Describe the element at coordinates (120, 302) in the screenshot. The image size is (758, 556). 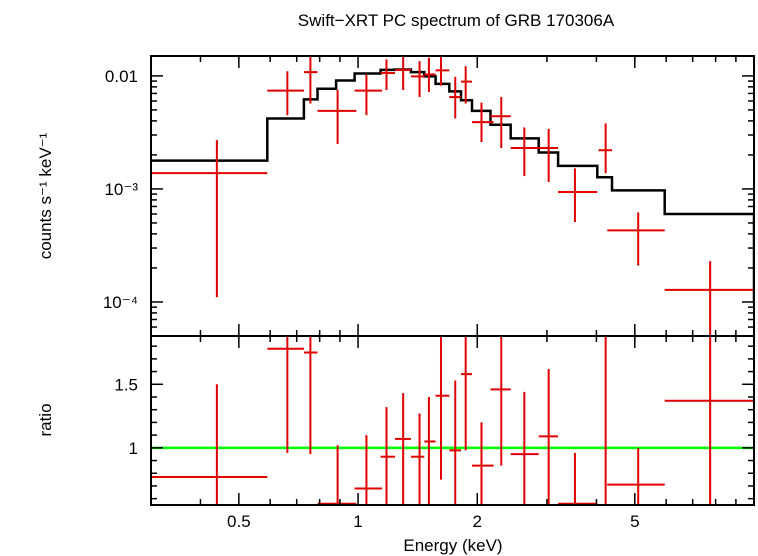
I see `spectrum-y-tick-label: 10⁻⁴` at that location.